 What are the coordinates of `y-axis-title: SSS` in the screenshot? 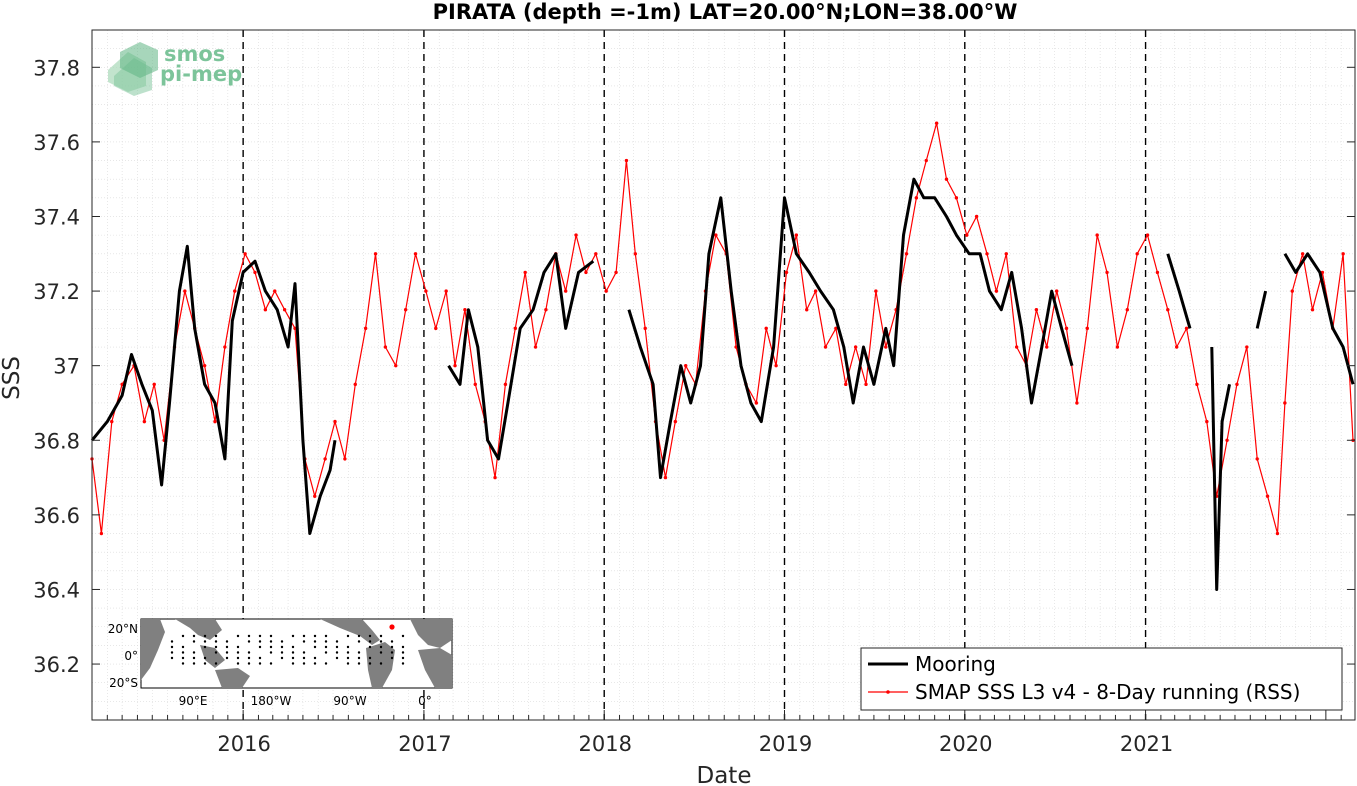 It's located at (12, 378).